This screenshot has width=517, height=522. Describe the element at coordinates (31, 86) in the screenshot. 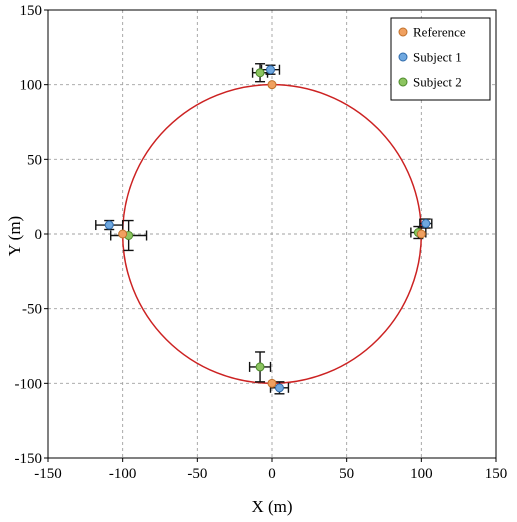

I see `y-tick-label: 100` at that location.